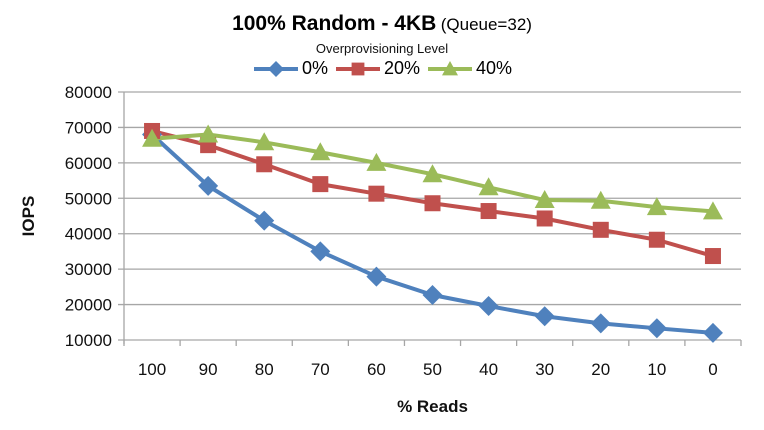  What do you see at coordinates (88, 127) in the screenshot?
I see `y-tick-label: 70000` at bounding box center [88, 127].